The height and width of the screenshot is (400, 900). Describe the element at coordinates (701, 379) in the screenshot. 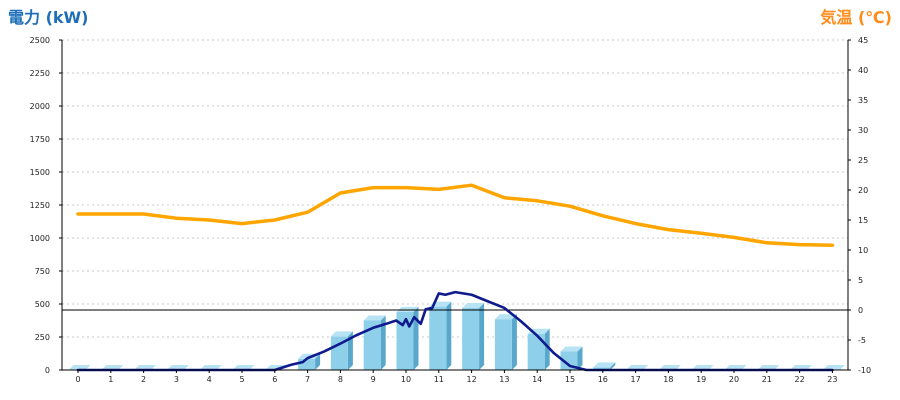

I see `x-tick-label: 19` at that location.